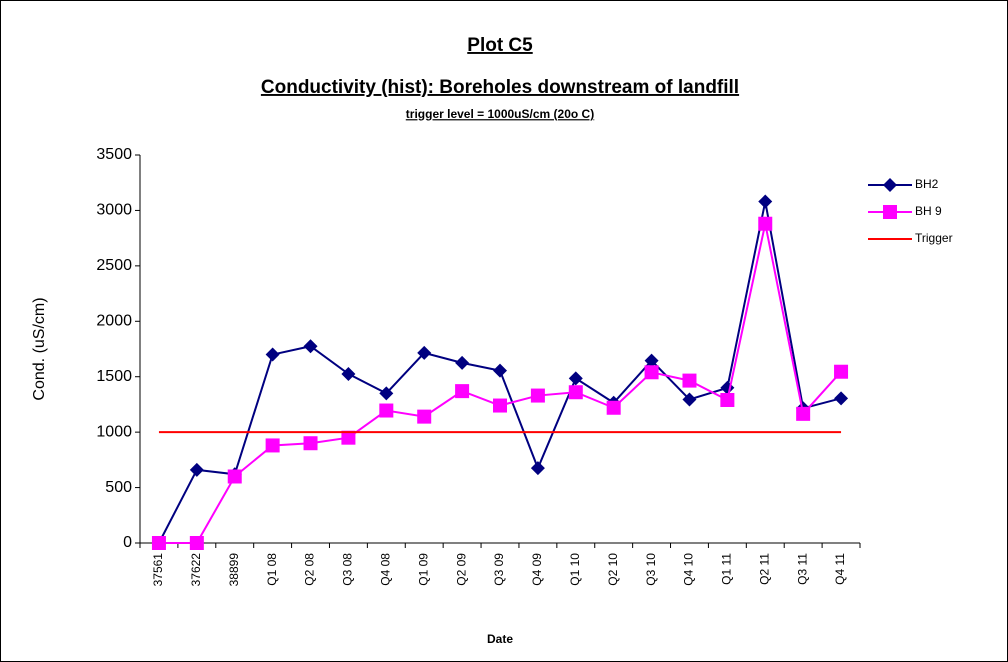  Describe the element at coordinates (114, 210) in the screenshot. I see `y-tick-label: 3000` at that location.